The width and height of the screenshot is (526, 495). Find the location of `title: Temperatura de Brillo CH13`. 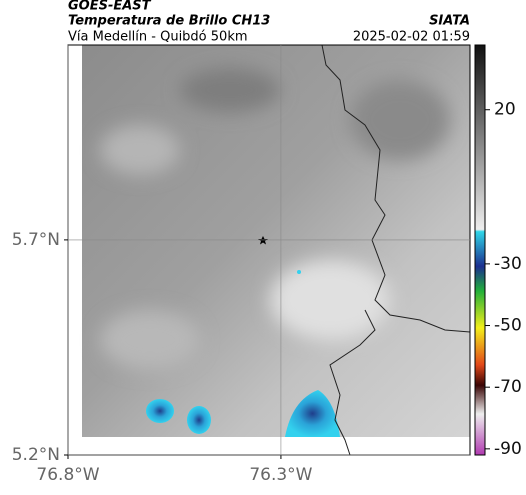

title: Temperatura de Brillo CH13 is located at coordinates (169, 21).